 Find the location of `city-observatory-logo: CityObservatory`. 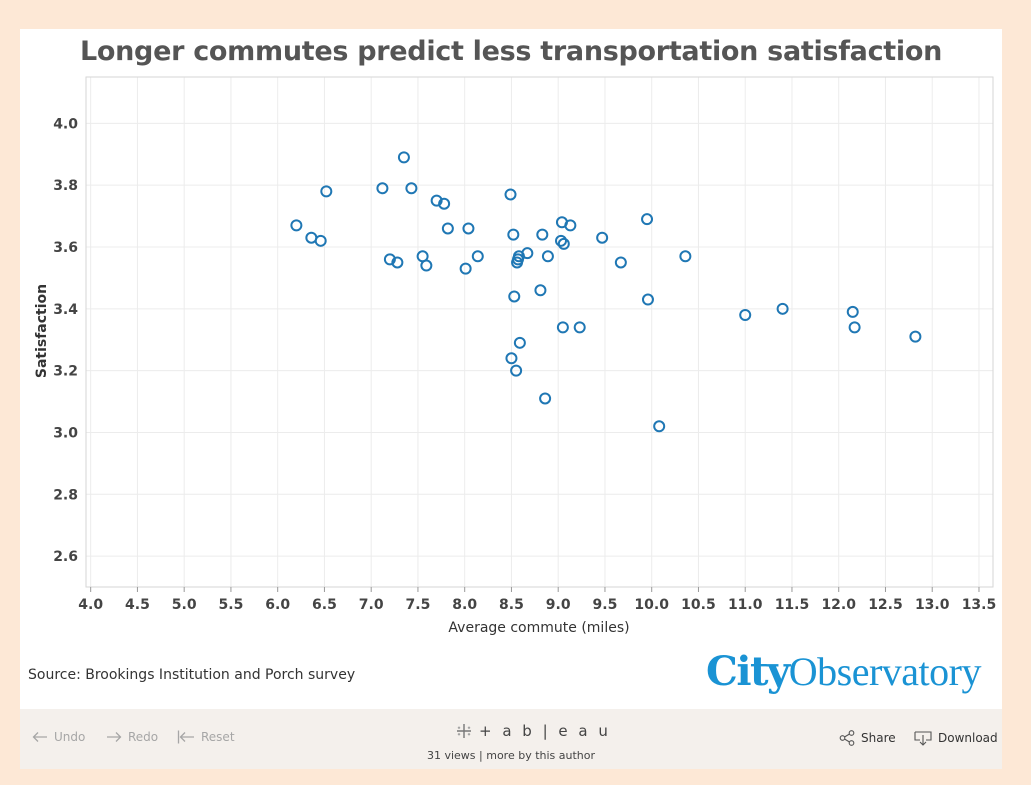

city-observatory-logo: CityObservatory is located at coordinates (843, 671).